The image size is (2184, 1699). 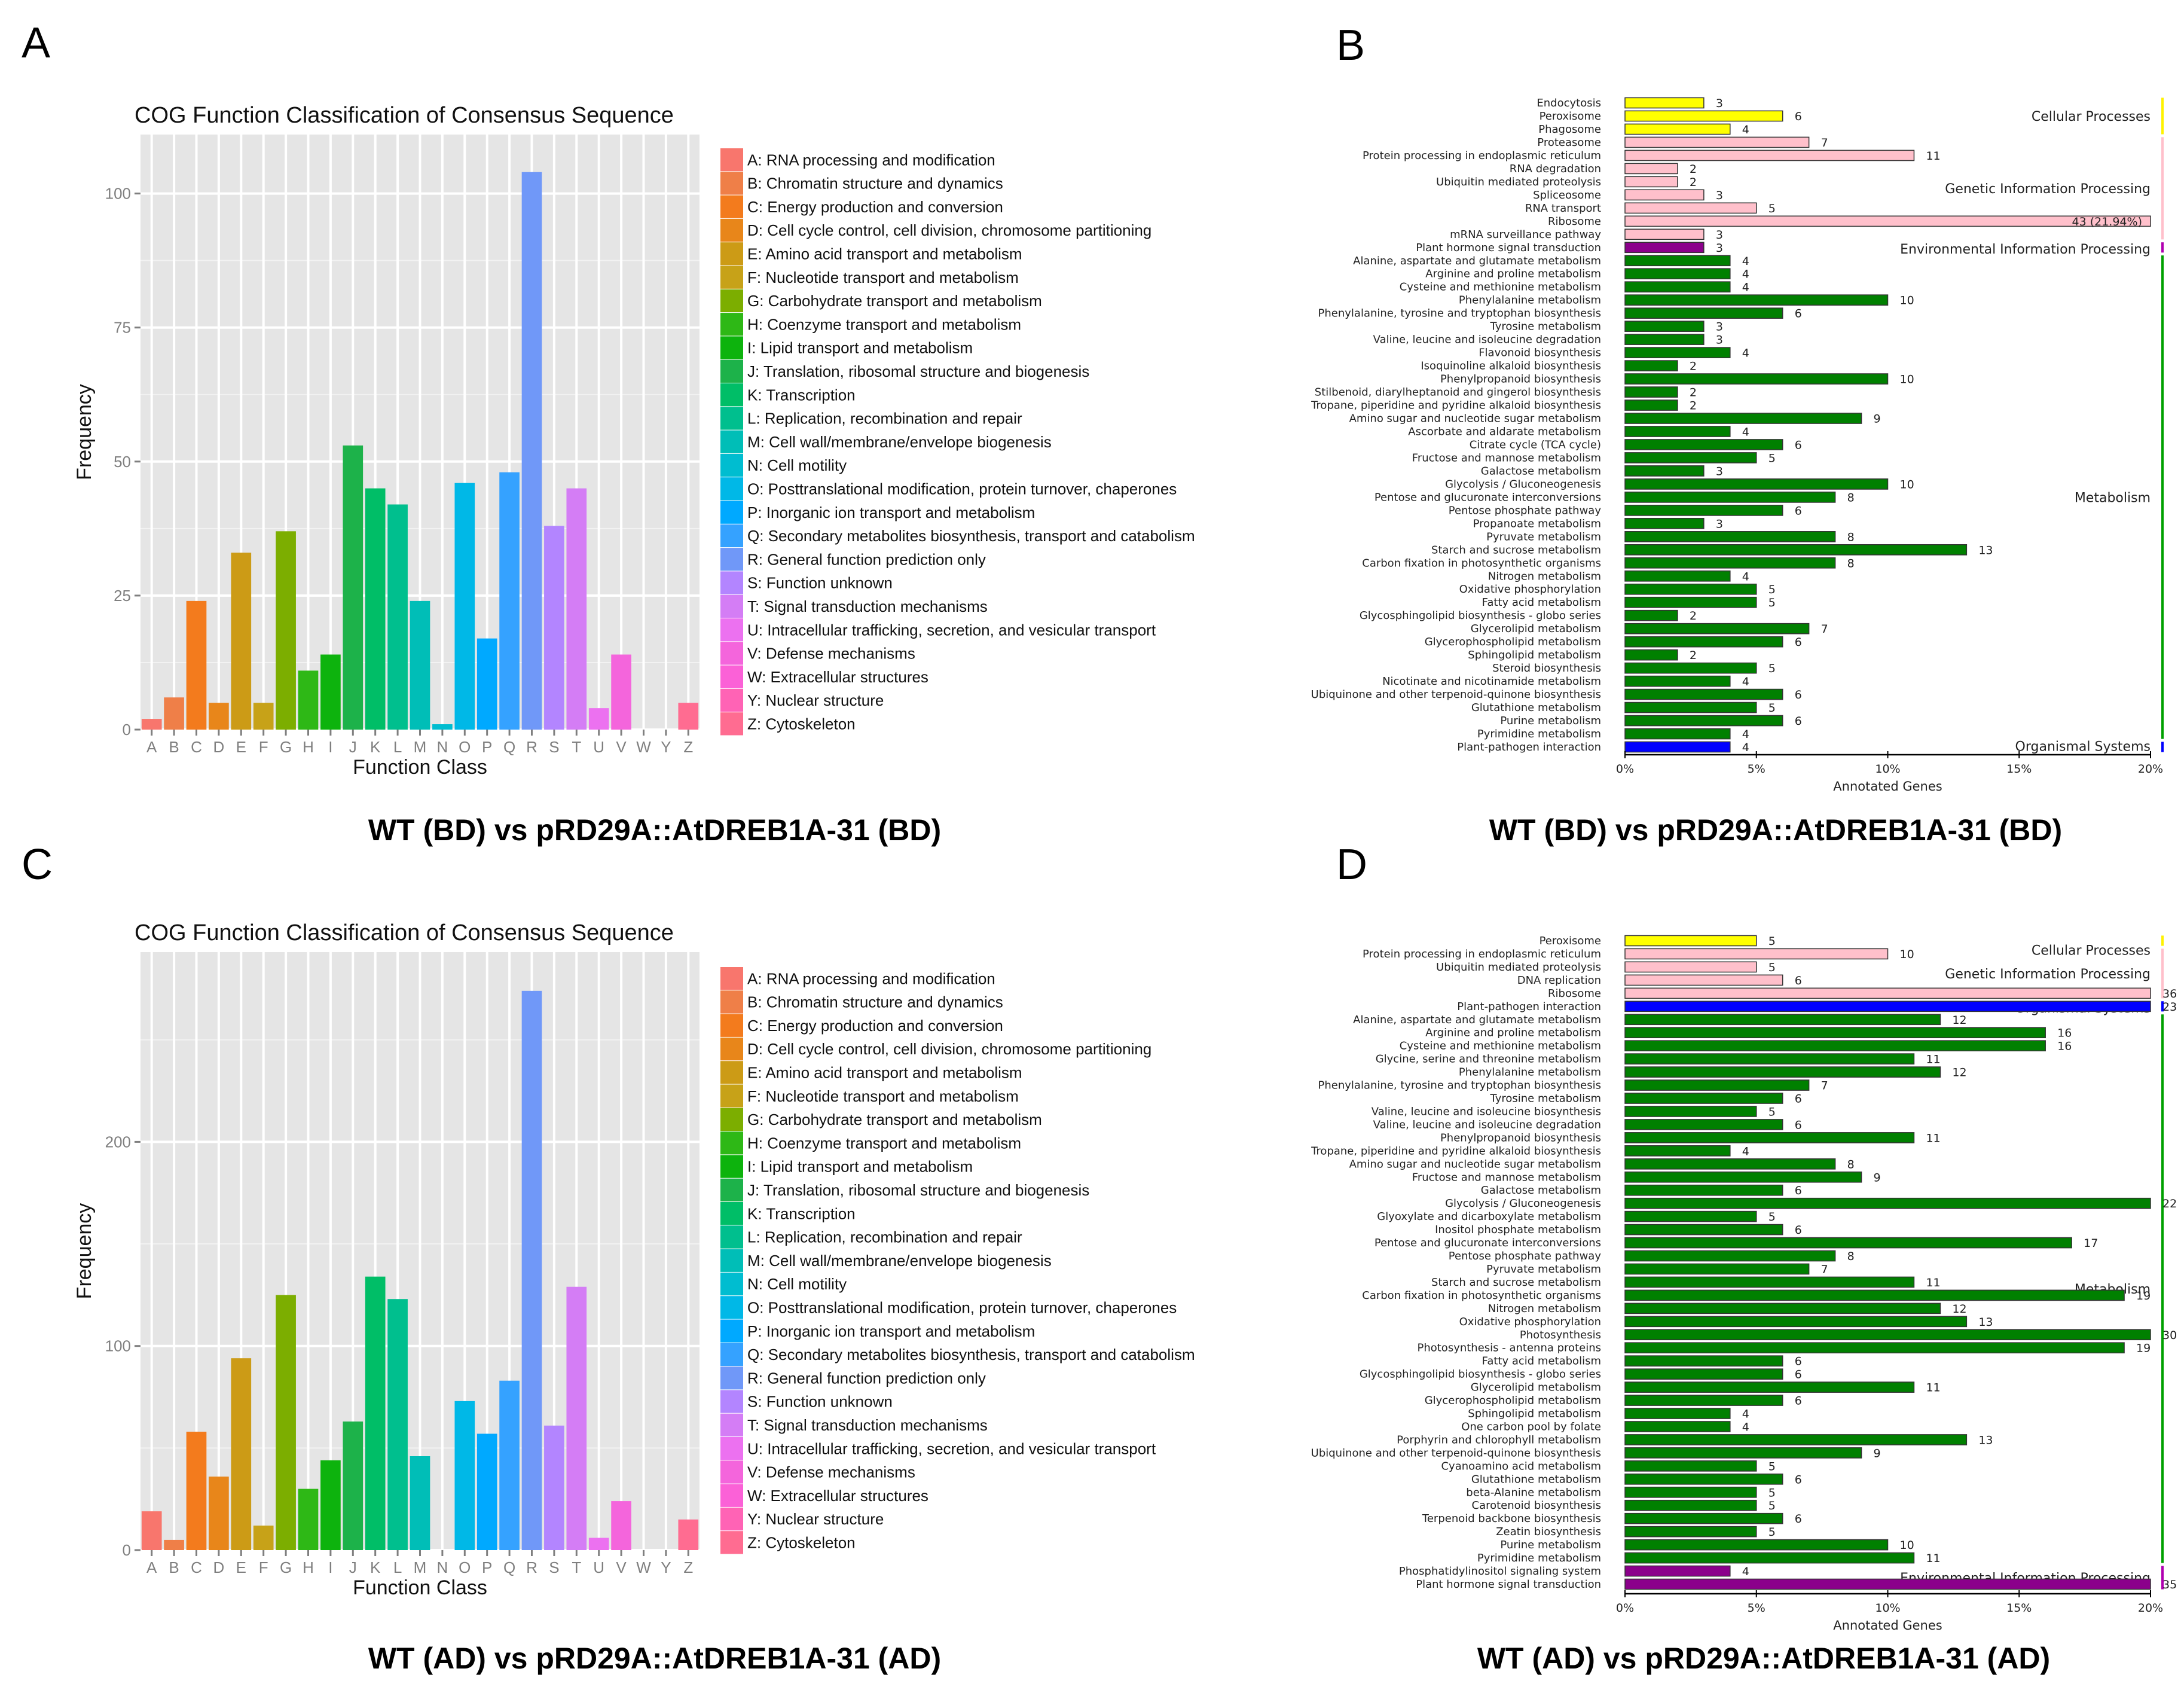 I want to click on bar-g, so click(x=286, y=1423).